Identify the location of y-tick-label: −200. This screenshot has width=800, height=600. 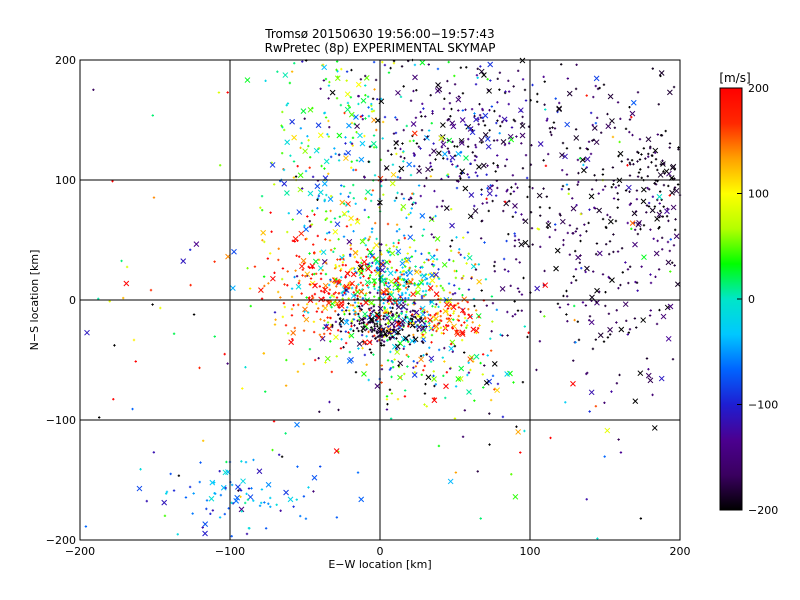
(61, 540).